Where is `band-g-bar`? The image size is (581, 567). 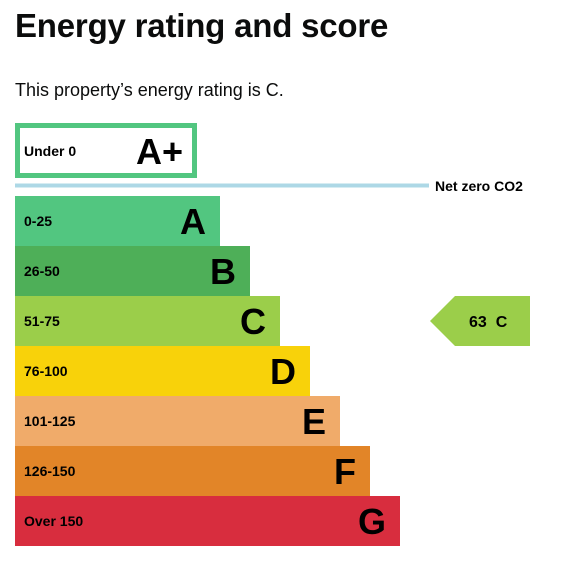 band-g-bar is located at coordinates (207, 521).